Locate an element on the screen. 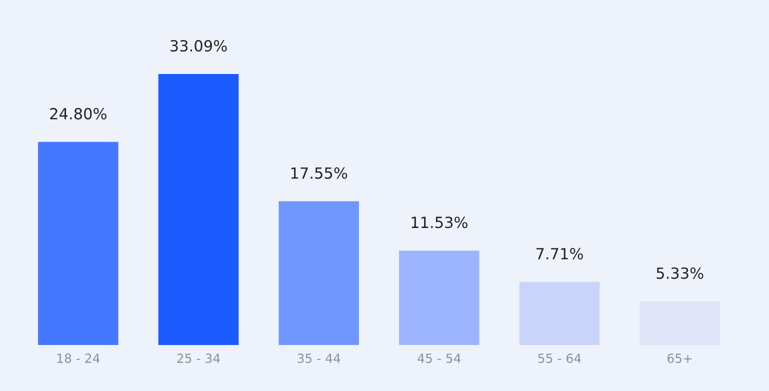 The height and width of the screenshot is (391, 769). data-label: 24.80% is located at coordinates (78, 114).